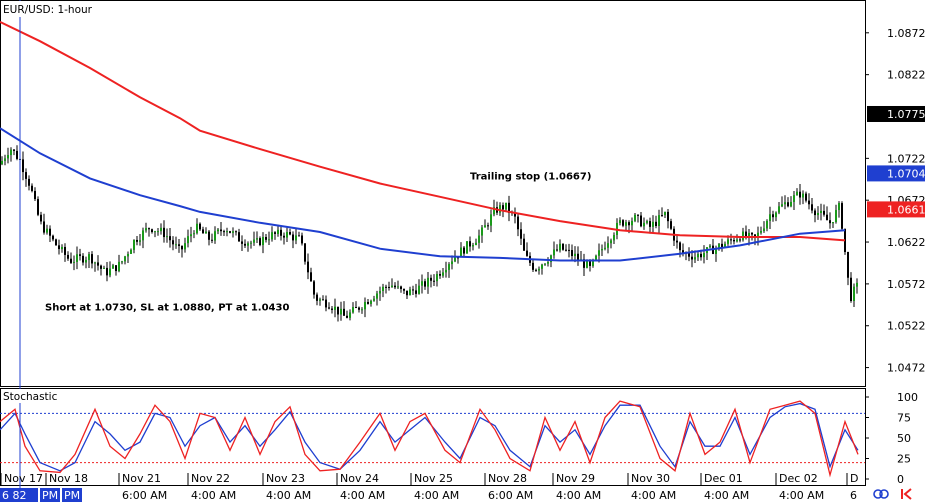 The image size is (925, 503). What do you see at coordinates (68, 478) in the screenshot?
I see `time-label-1: Nov 18` at bounding box center [68, 478].